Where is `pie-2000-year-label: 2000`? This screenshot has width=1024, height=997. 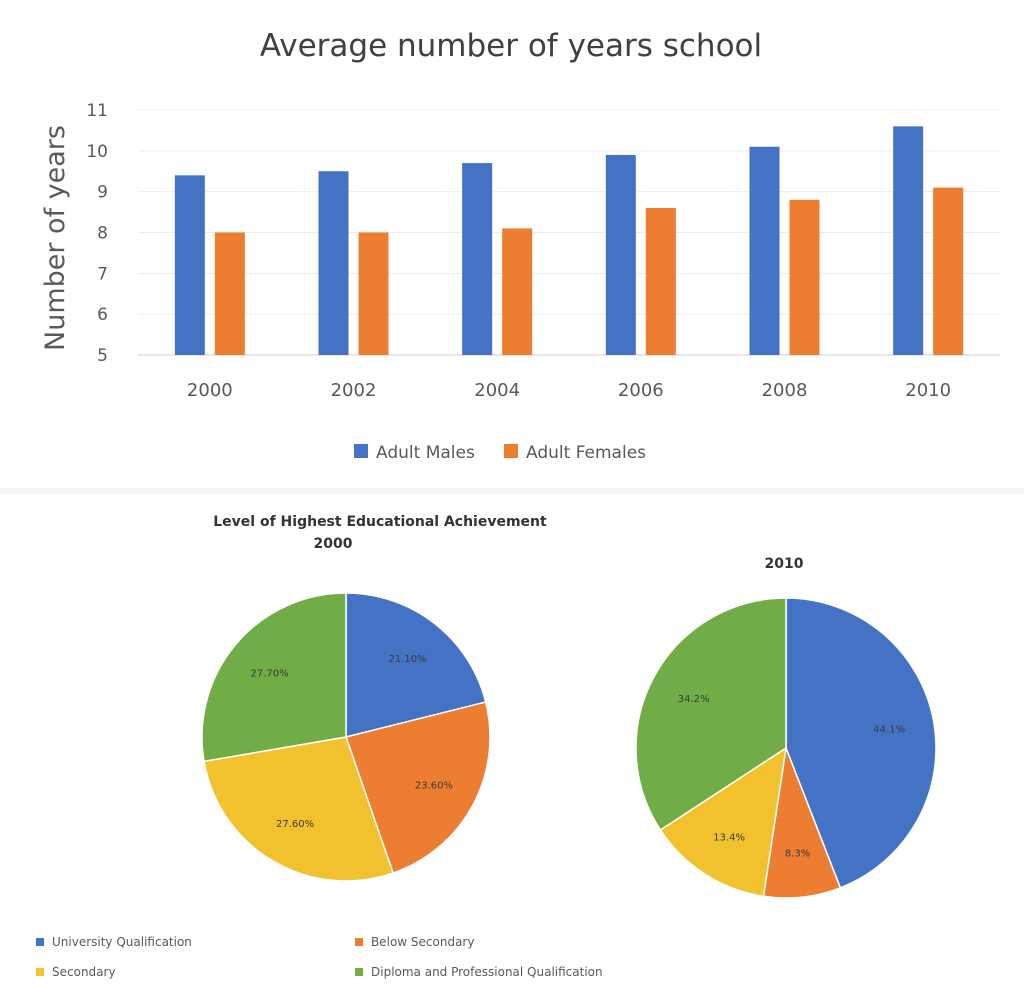 pie-2000-year-label: 2000 is located at coordinates (333, 544).